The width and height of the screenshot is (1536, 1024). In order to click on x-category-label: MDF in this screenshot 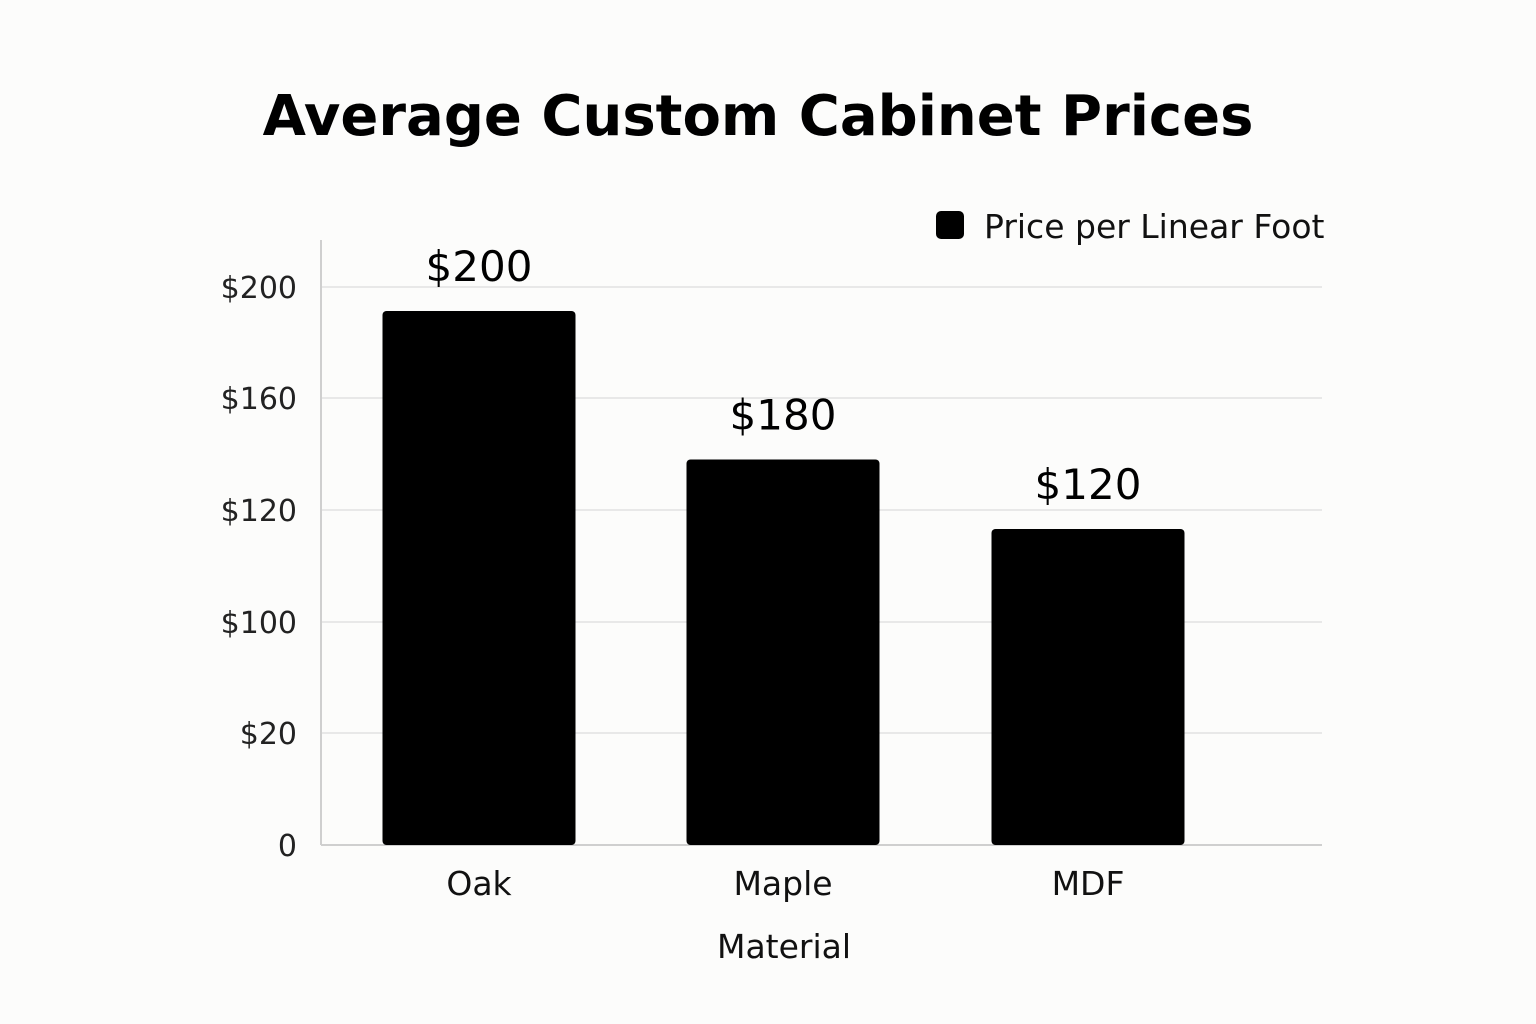, I will do `click(1088, 883)`.